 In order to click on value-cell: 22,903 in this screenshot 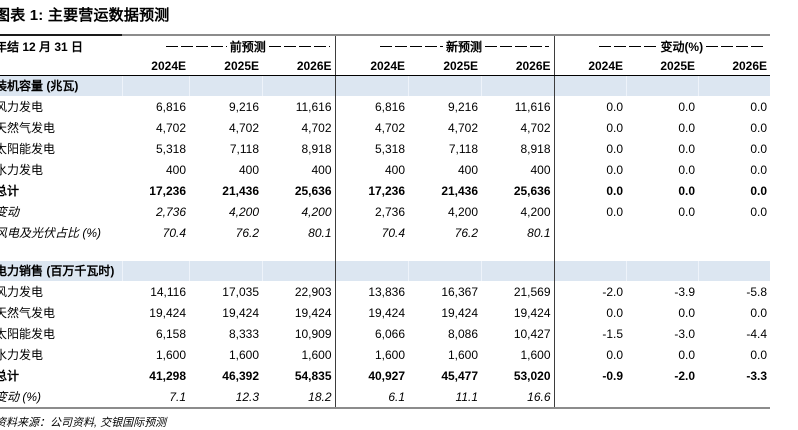, I will do `click(313, 291)`.